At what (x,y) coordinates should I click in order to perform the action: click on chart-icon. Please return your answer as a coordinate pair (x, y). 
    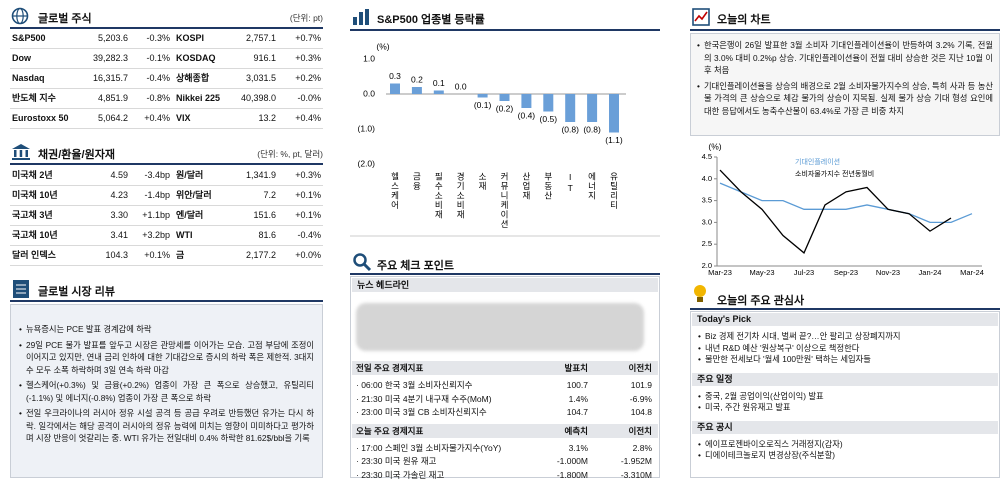
    Looking at the image, I should click on (701, 17).